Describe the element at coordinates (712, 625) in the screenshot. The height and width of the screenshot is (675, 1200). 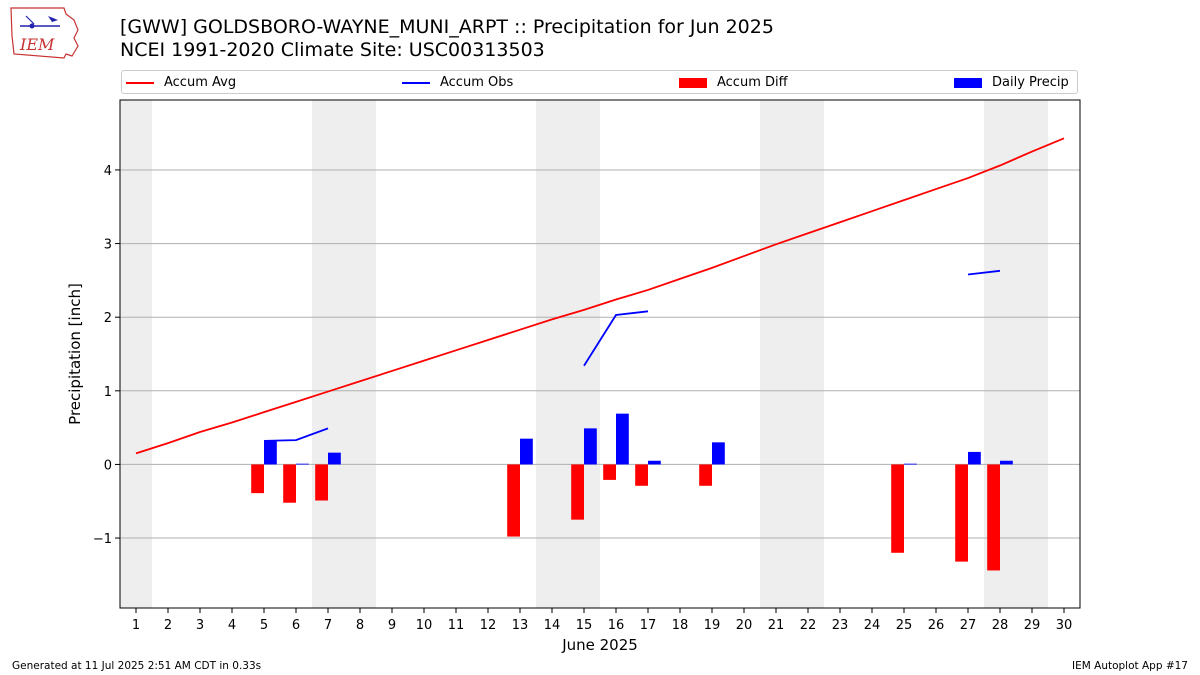
I see `x-tick-label-18: 19` at that location.